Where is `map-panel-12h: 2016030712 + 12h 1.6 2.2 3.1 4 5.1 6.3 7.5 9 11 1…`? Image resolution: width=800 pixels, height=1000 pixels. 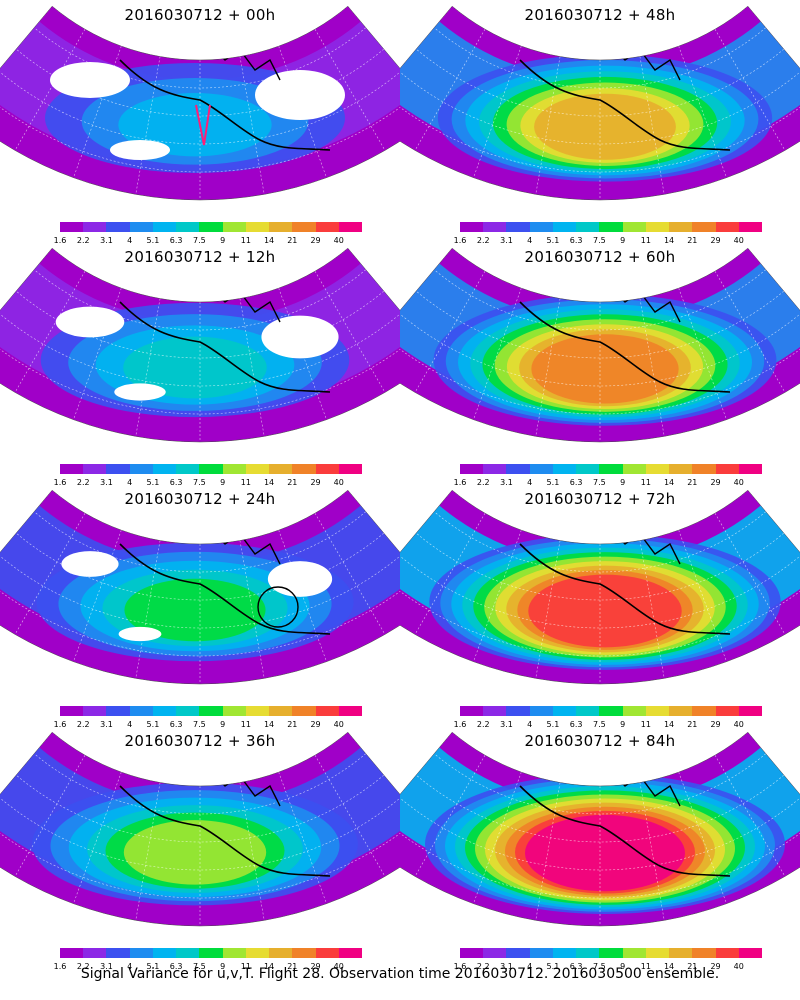 map-panel-12h: 2016030712 + 12h 1.6 2.2 3.1 4 5.1 6.3 7.5 9 11 1… is located at coordinates (200, 364).